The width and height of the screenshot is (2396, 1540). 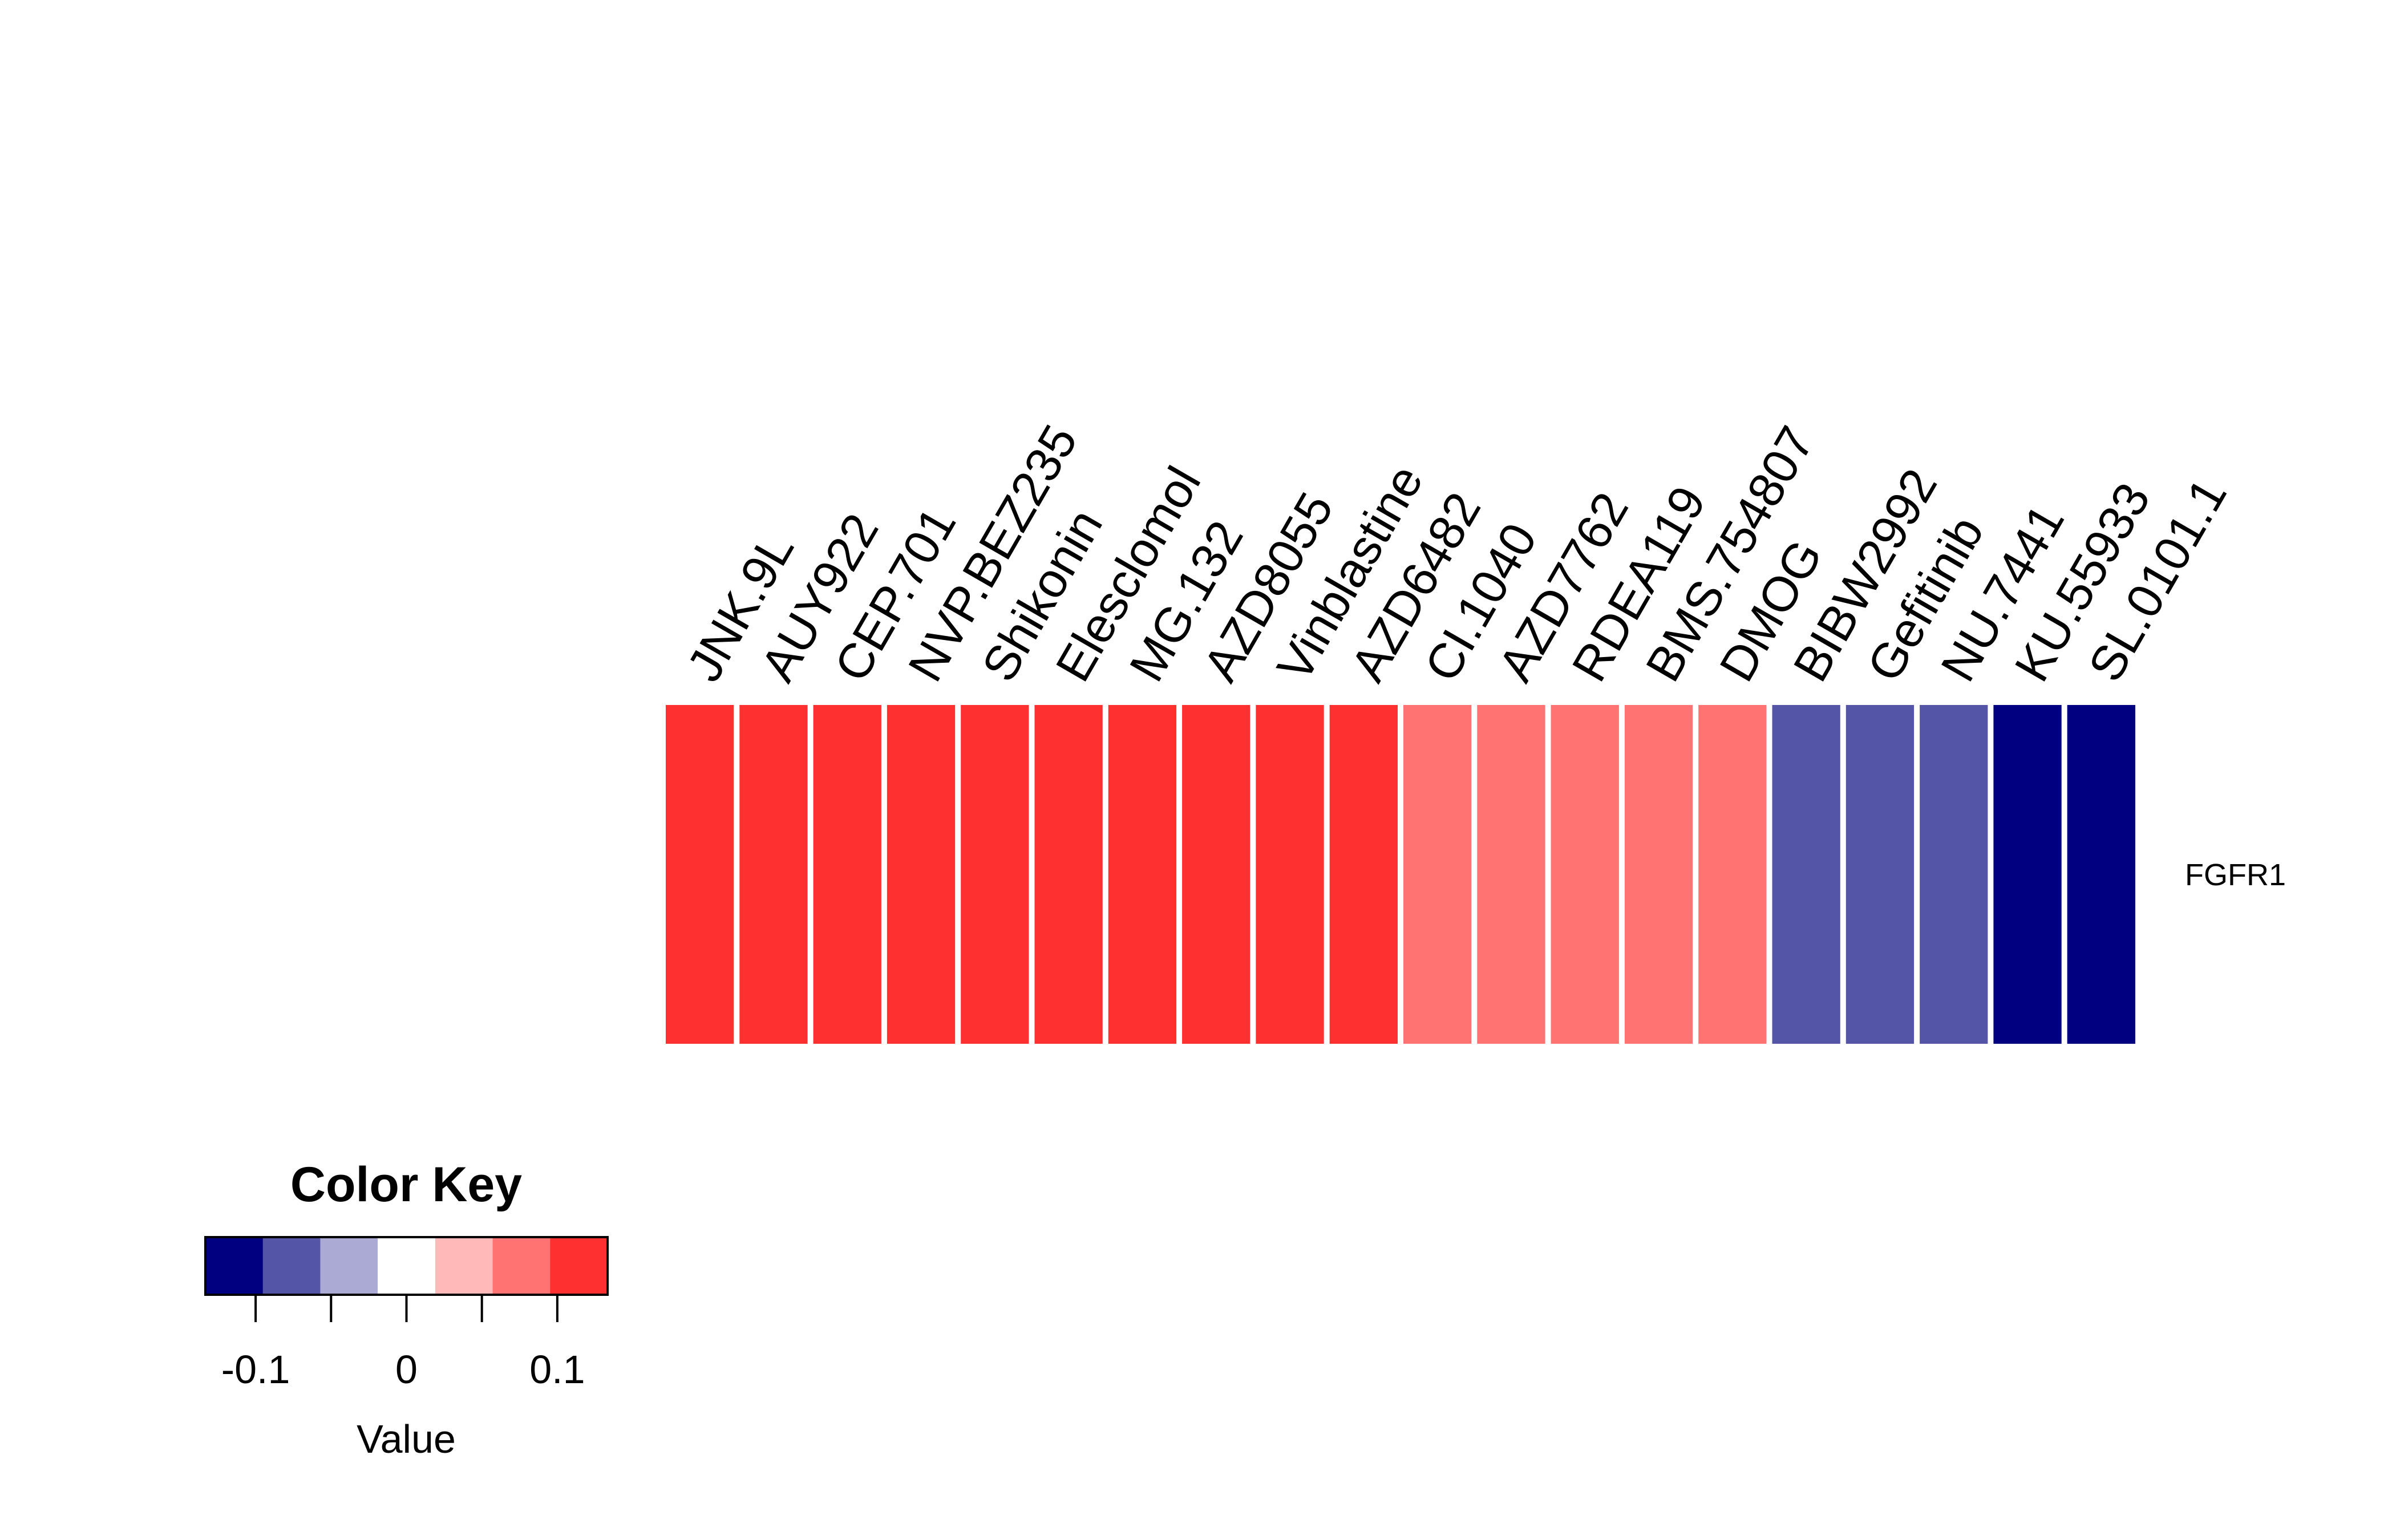 I want to click on row-label: FGFR1, so click(x=2235, y=875).